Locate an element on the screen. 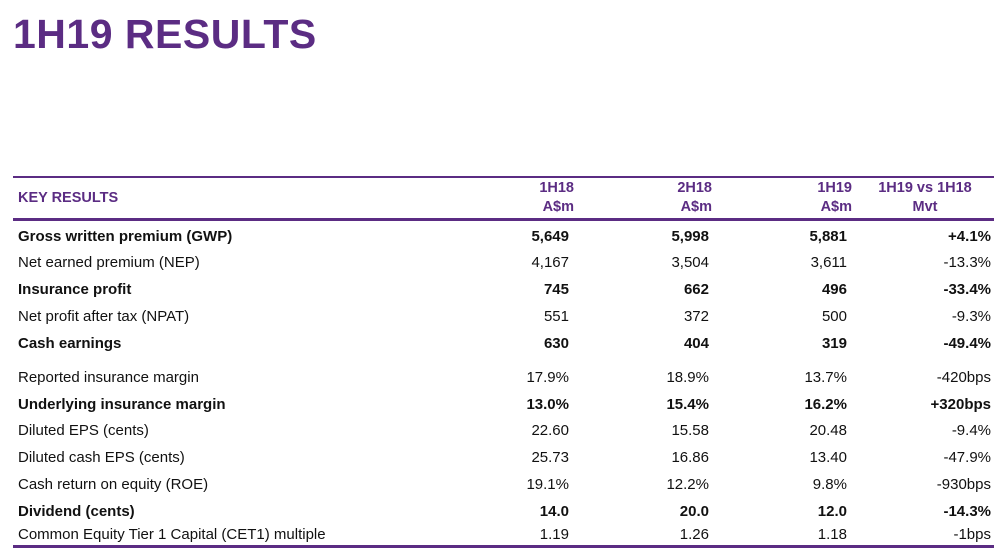 The image size is (1004, 555). value-1h18: 13.0% is located at coordinates (547, 404).